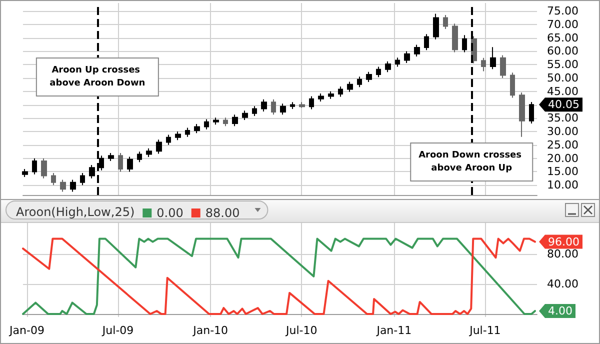 This screenshot has height=344, width=600. Describe the element at coordinates (562, 77) in the screenshot. I see `y-tick-label: 50.00` at that location.